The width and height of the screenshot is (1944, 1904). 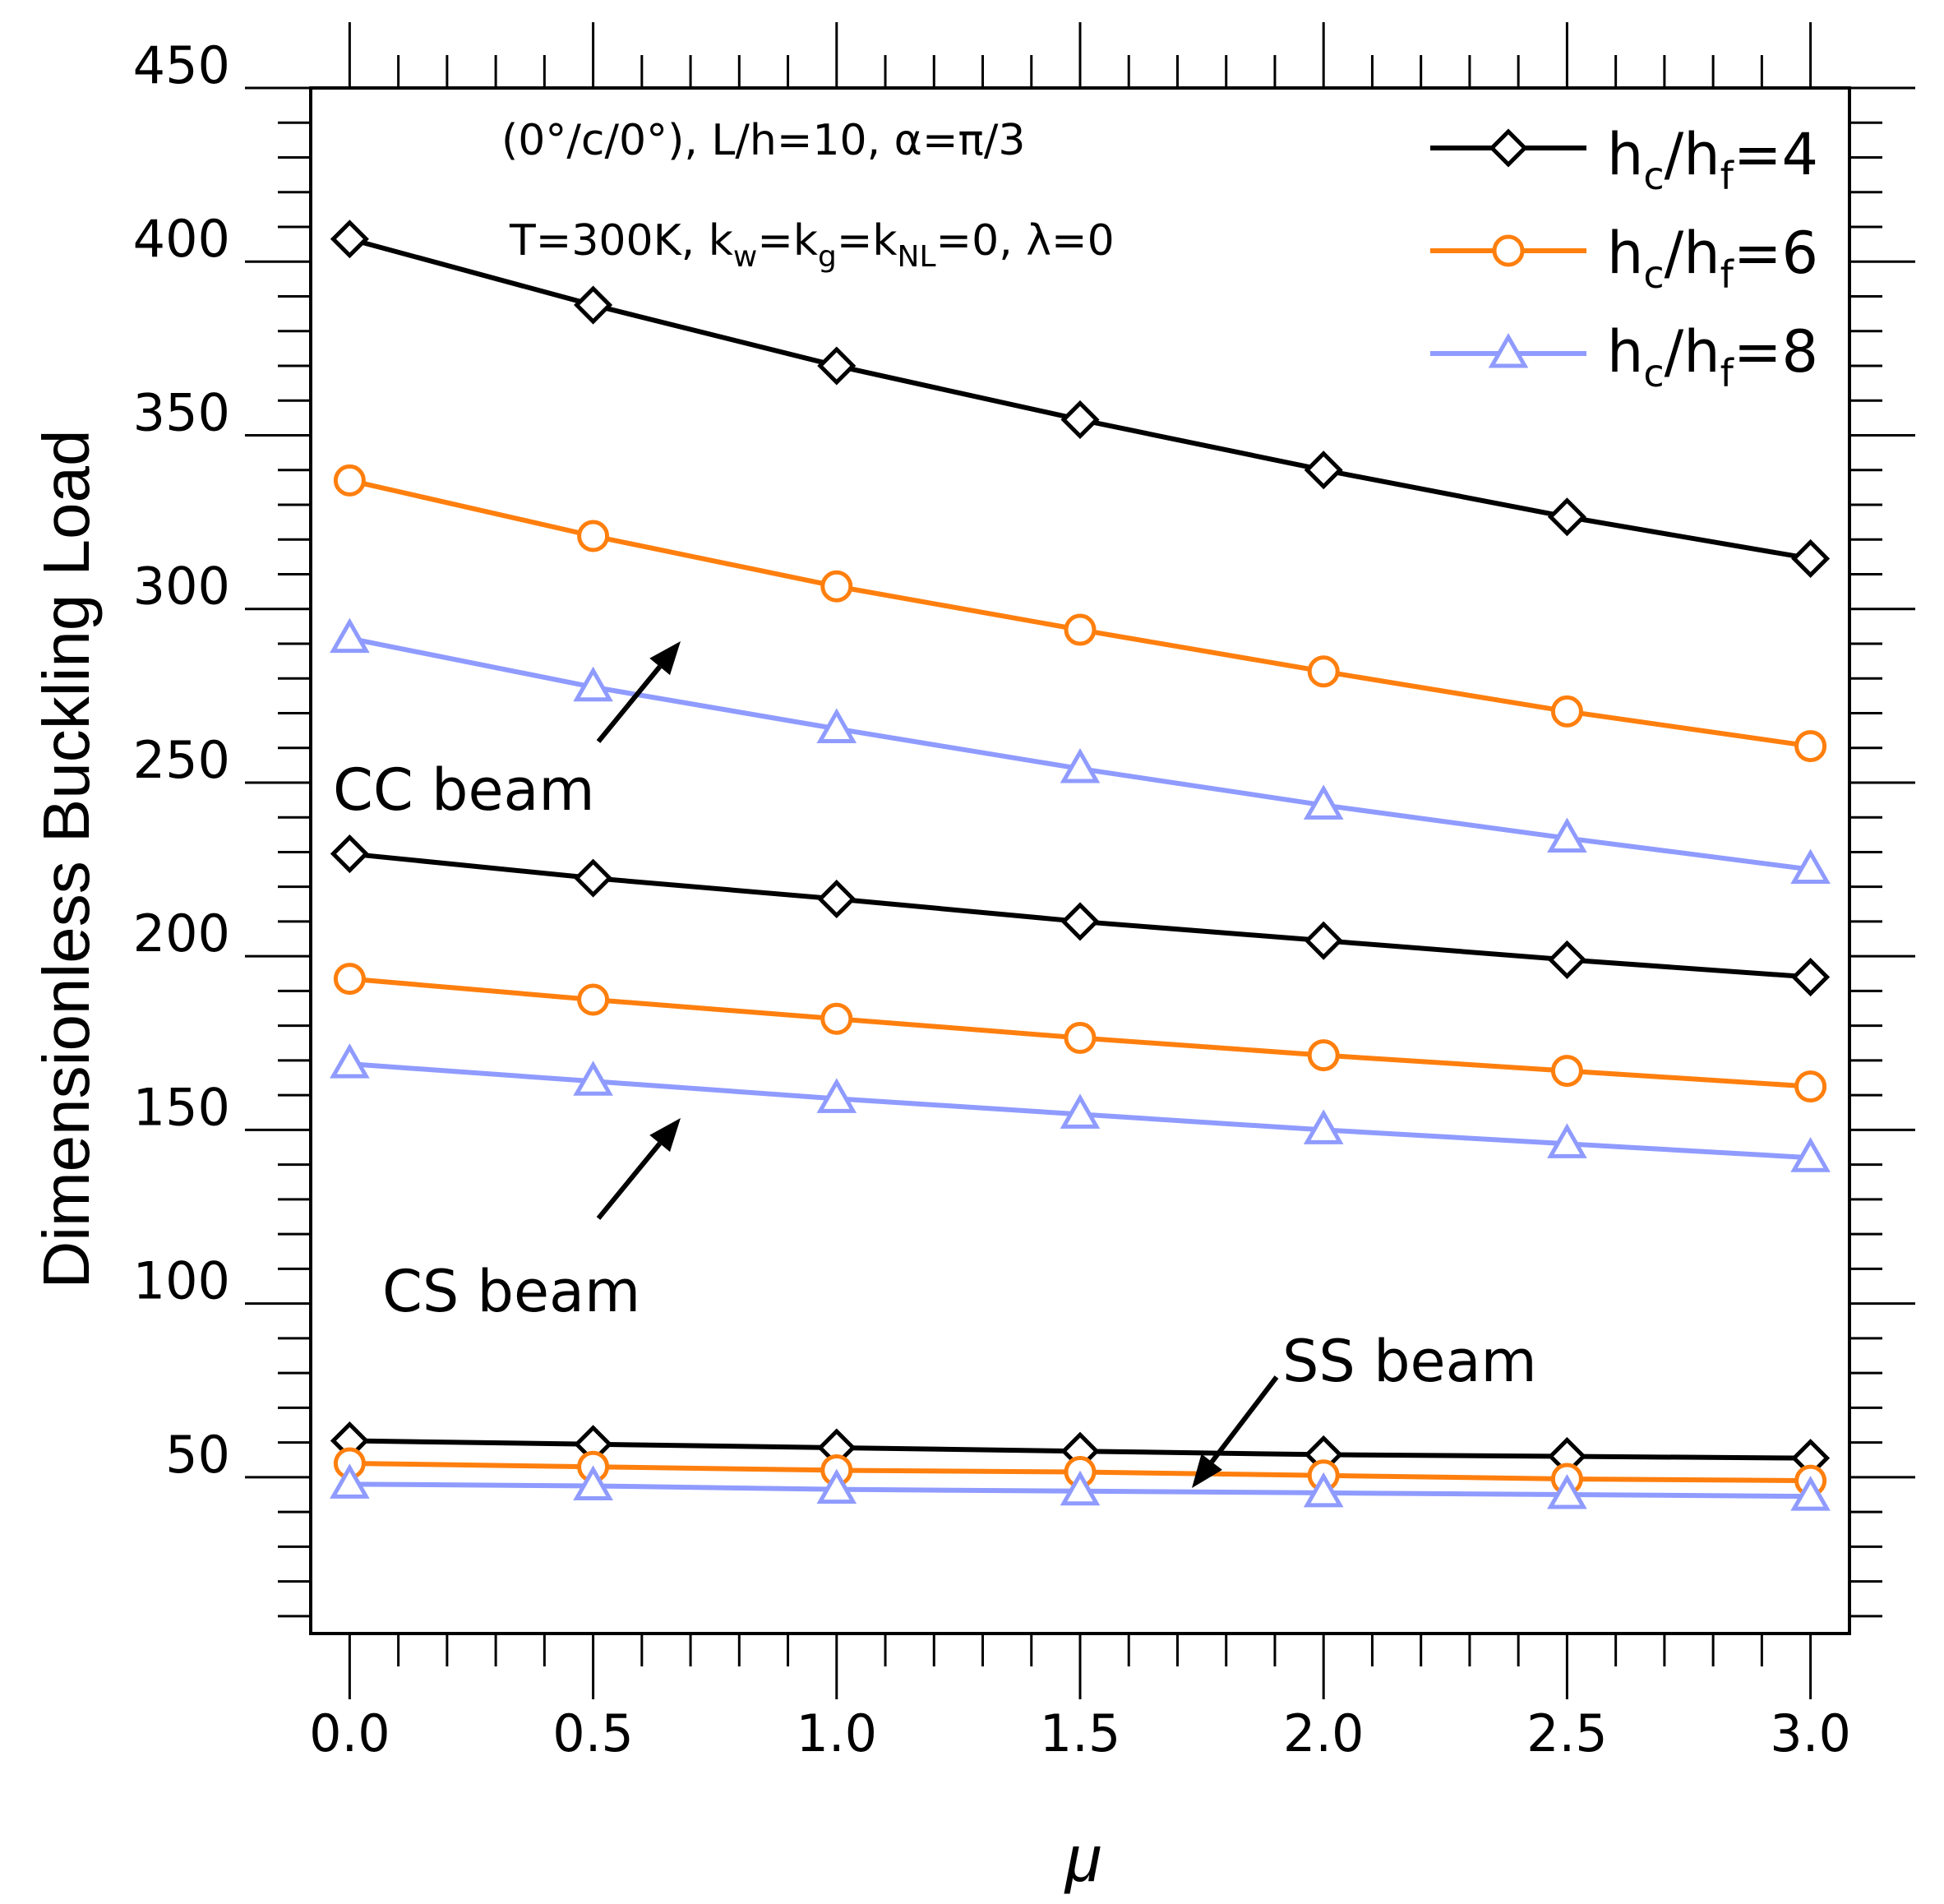 I want to click on legend-label-hc-hf-4: hc/hf=4, so click(x=1713, y=159).